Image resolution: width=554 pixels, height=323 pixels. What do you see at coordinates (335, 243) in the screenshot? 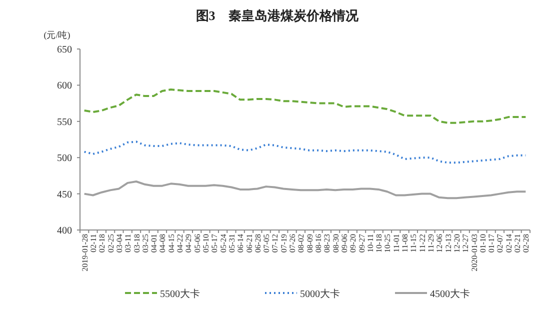
I see `x-tick-label: 08-30` at bounding box center [335, 243].